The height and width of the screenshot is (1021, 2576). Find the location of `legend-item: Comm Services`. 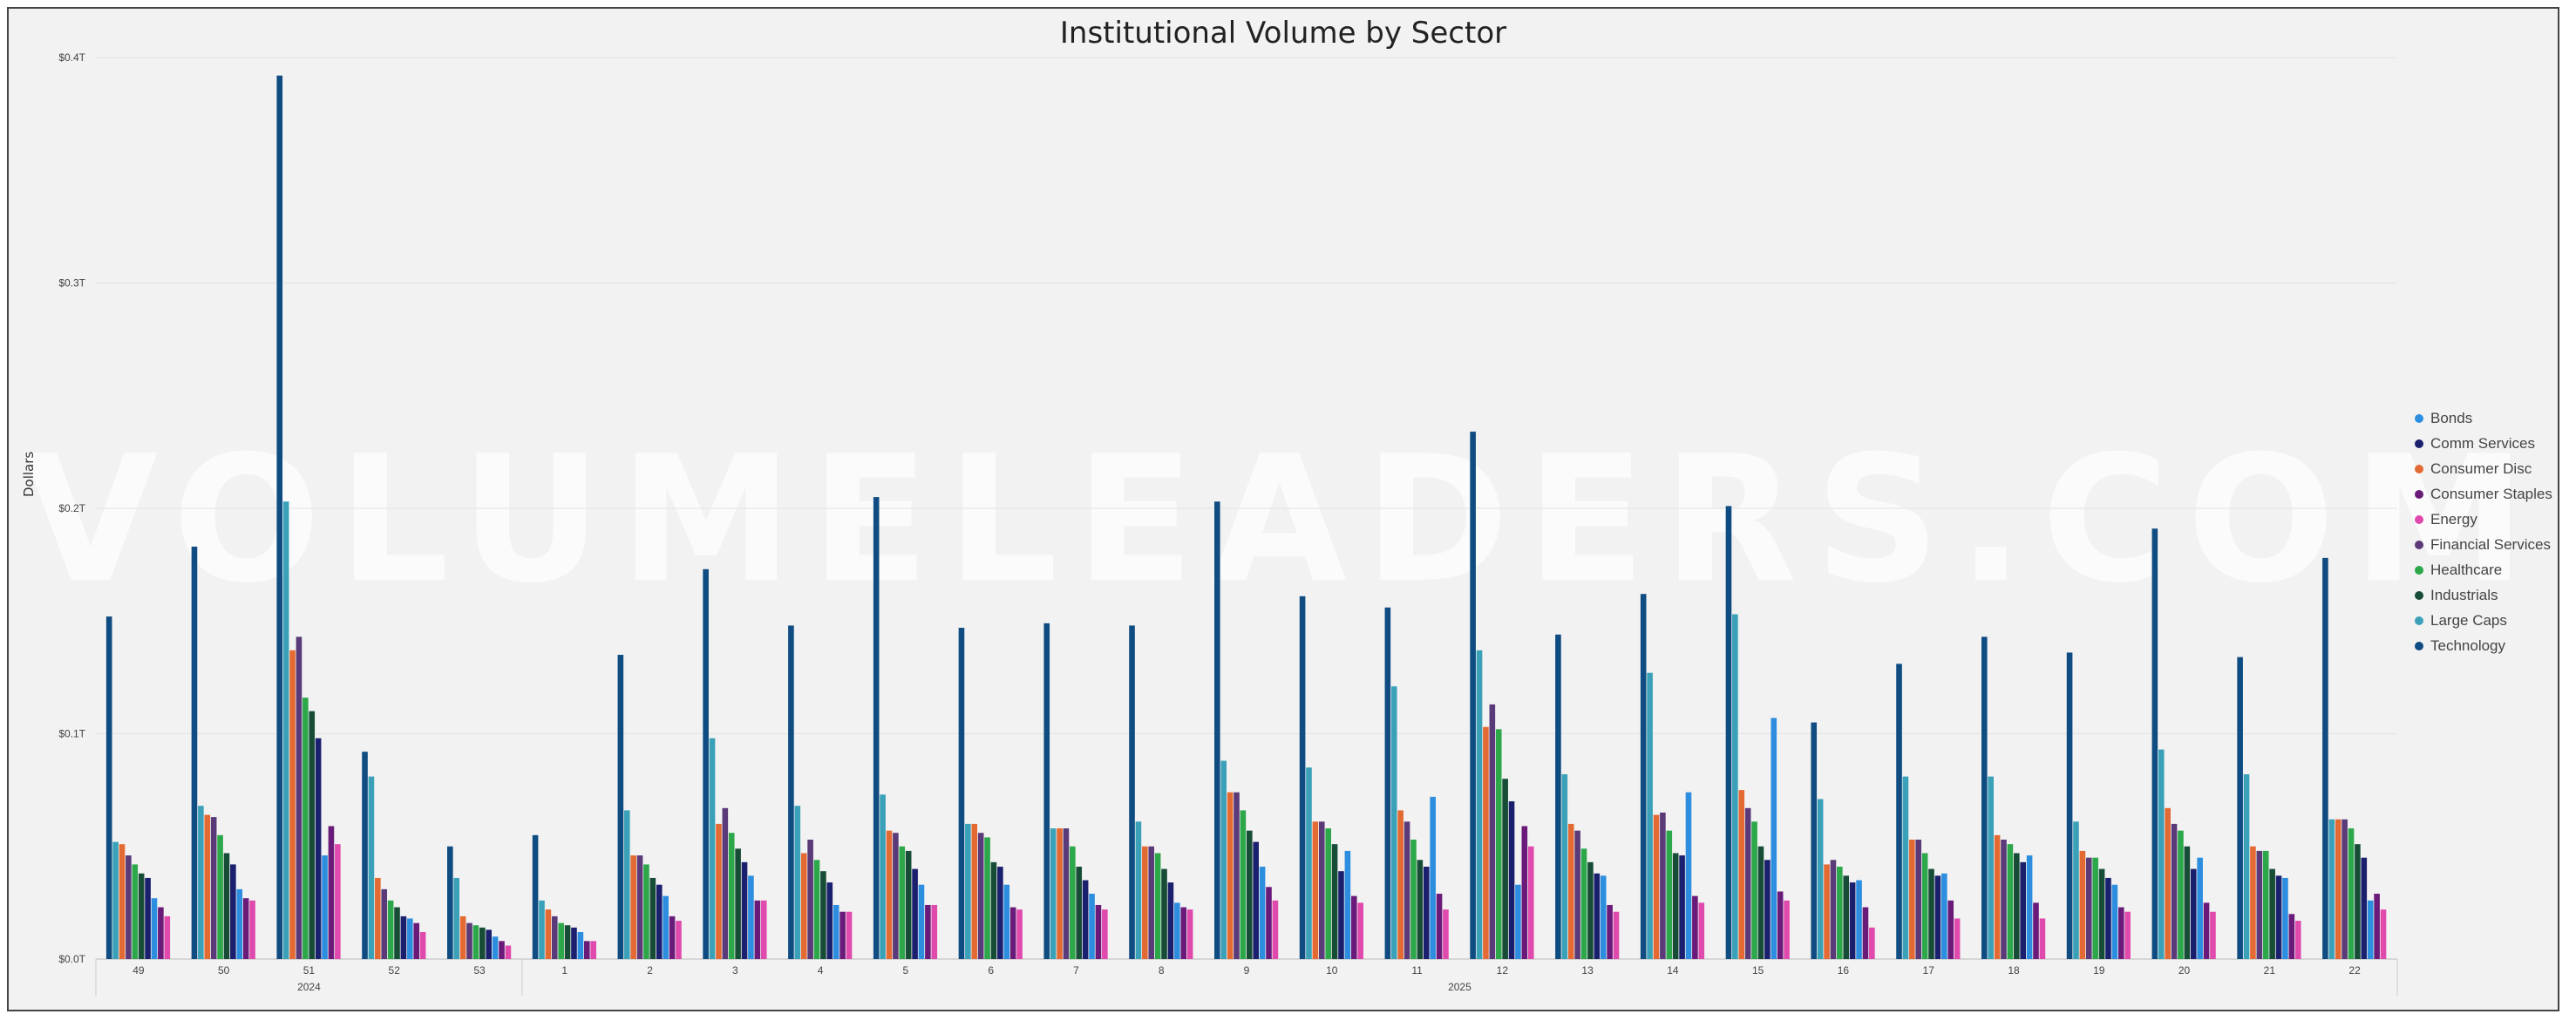

legend-item: Comm Services is located at coordinates (2483, 443).